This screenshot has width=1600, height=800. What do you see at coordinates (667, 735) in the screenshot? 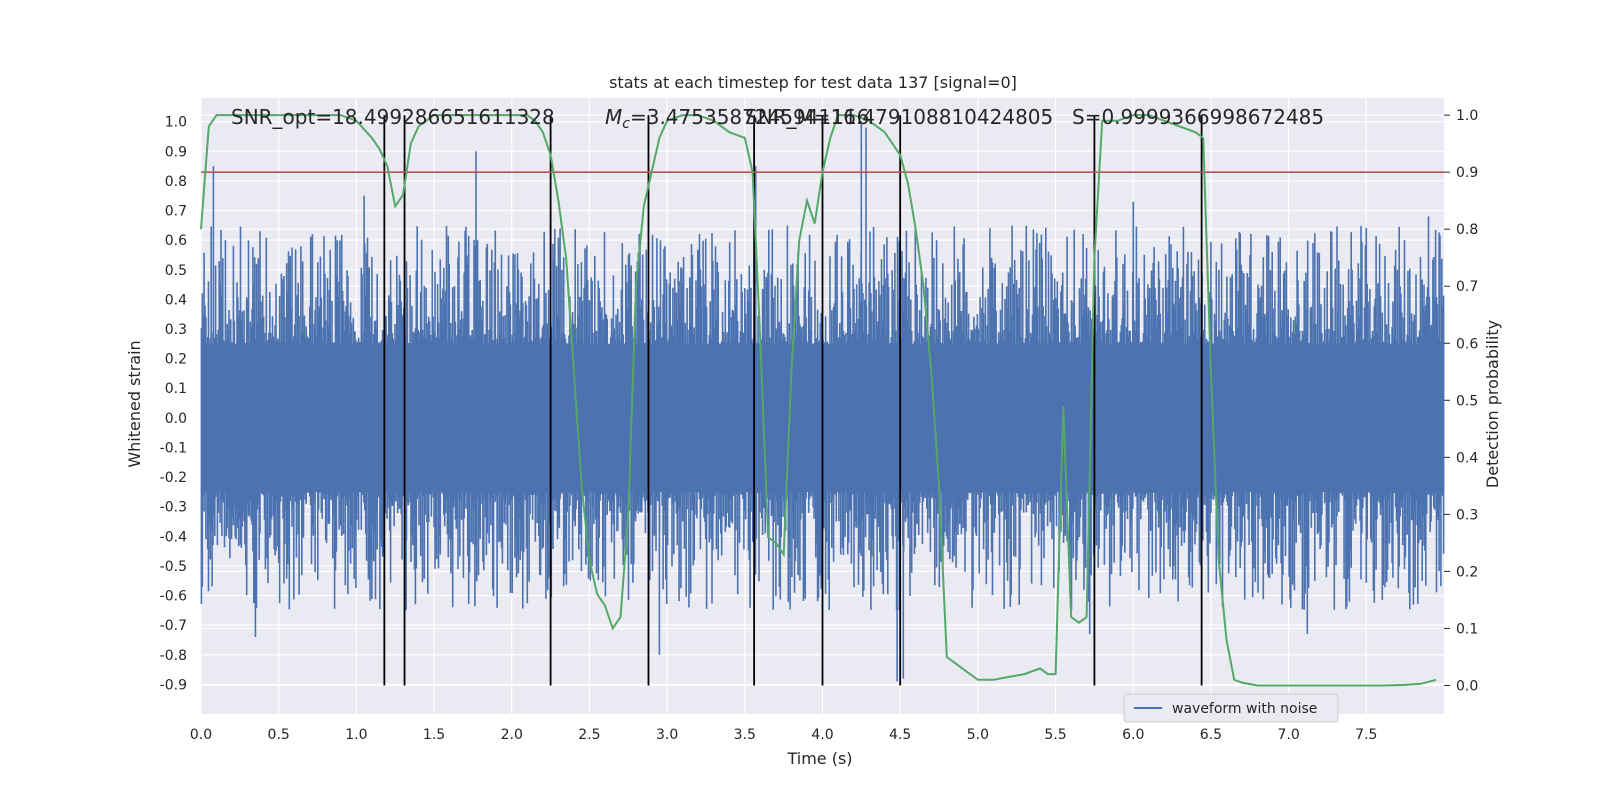
I see `x-tick-label: 3.0` at bounding box center [667, 735].